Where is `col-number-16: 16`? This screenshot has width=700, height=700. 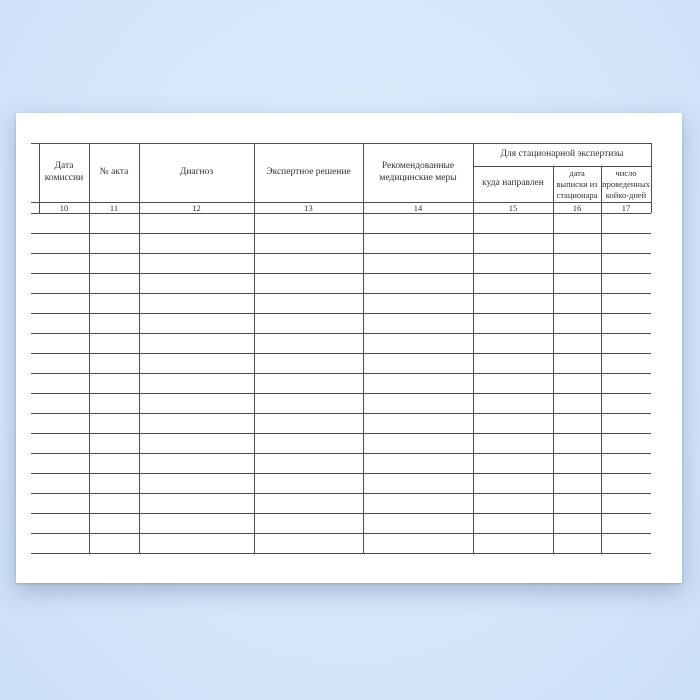 col-number-16: 16 is located at coordinates (577, 207).